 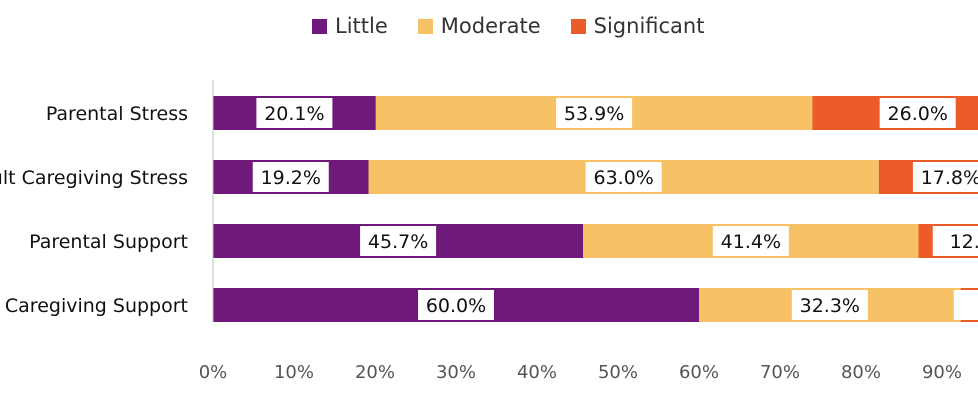 What do you see at coordinates (942, 372) in the screenshot?
I see `x-tick-label: 90%` at bounding box center [942, 372].